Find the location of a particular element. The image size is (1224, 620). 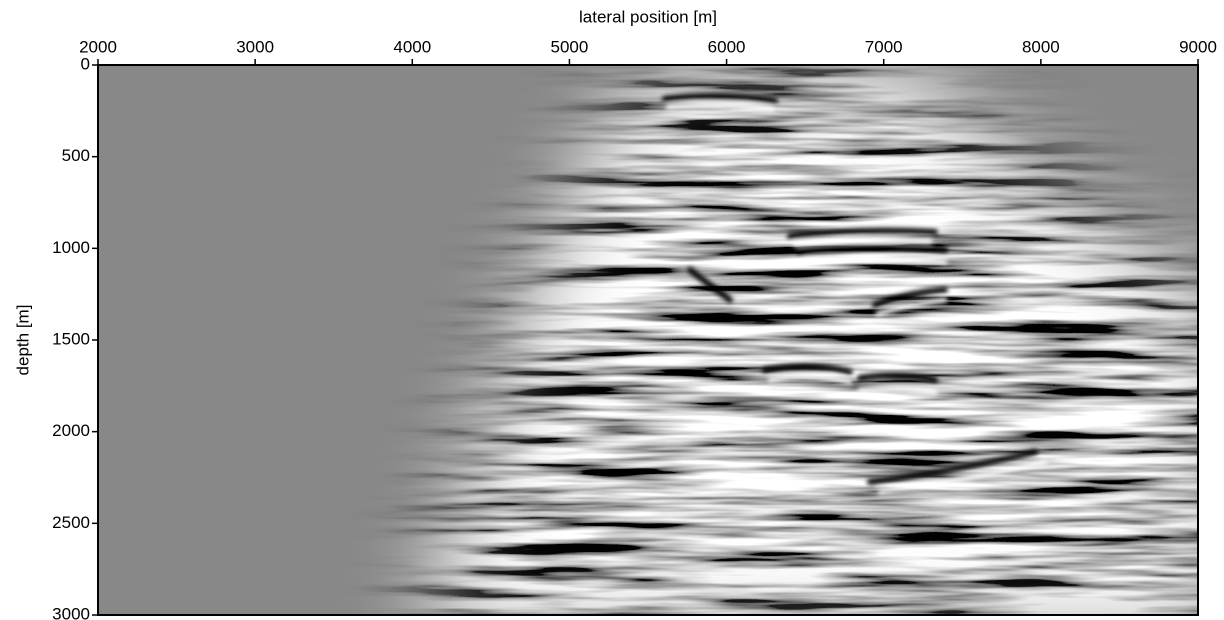

x-tick-label: 4000 is located at coordinates (412, 46).